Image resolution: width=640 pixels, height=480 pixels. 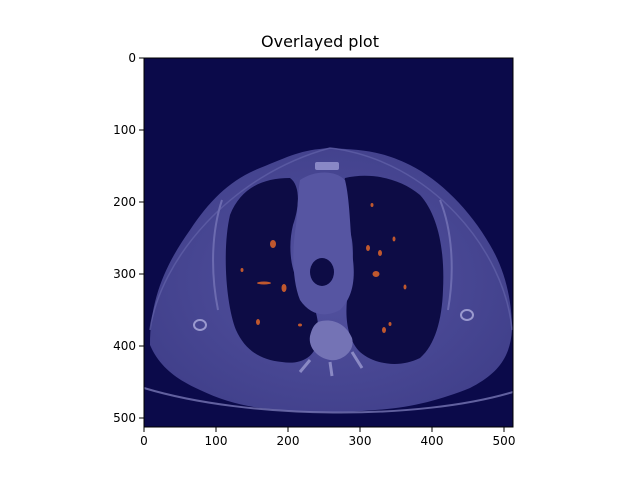 What do you see at coordinates (288, 441) in the screenshot?
I see `x-tick-label: 200` at bounding box center [288, 441].